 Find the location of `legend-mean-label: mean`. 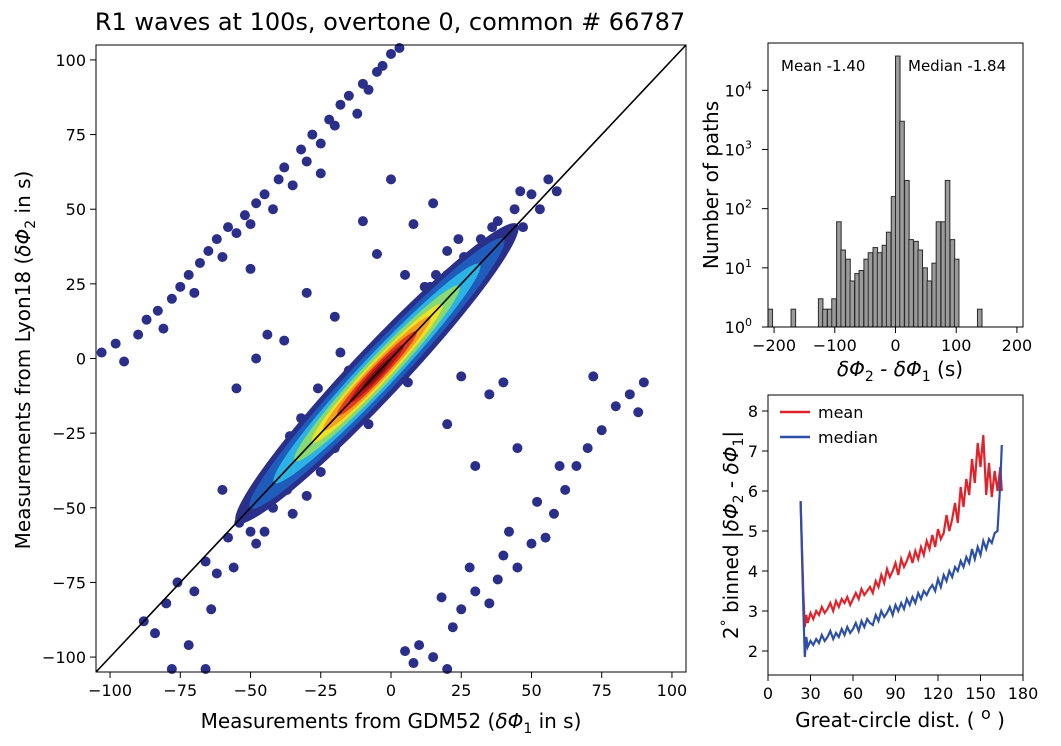

legend-mean-label: mean is located at coordinates (840, 412).